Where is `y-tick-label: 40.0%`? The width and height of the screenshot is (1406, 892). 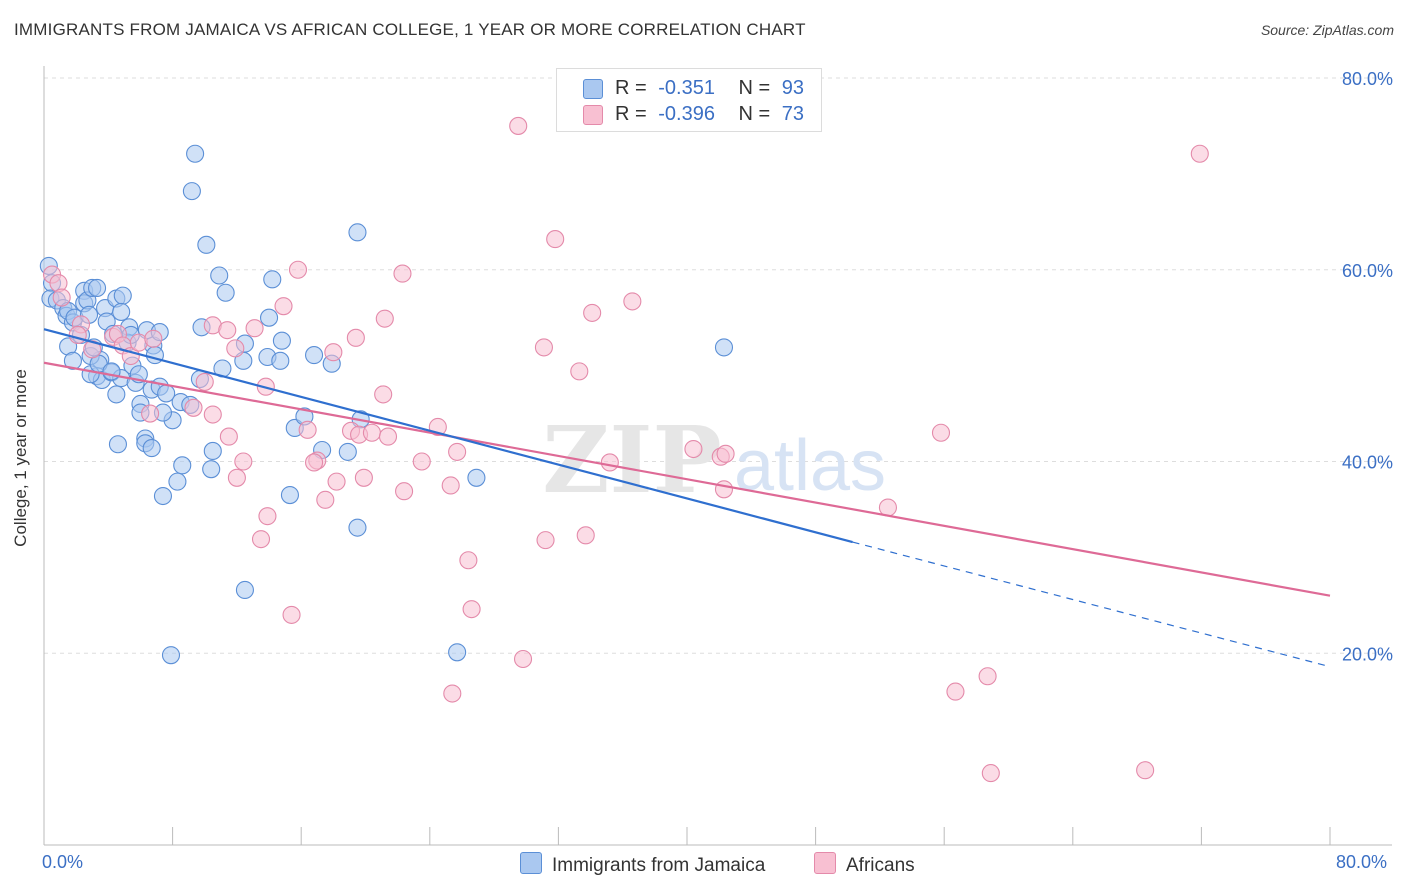
y-tick-label: 40.0% is located at coordinates (1367, 463).